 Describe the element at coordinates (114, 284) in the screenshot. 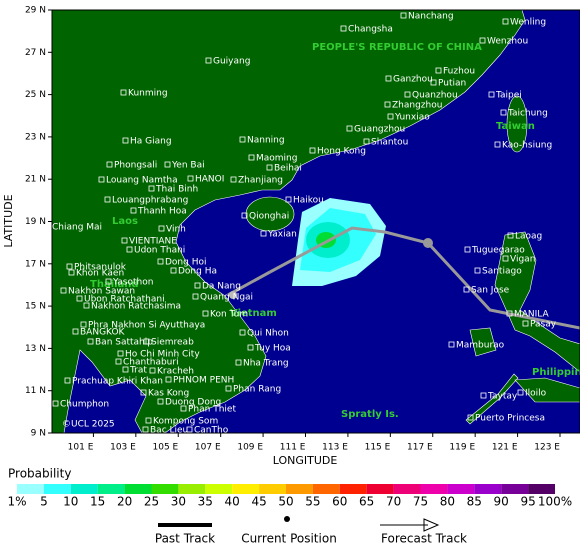

I see `region-label: Thailand` at that location.